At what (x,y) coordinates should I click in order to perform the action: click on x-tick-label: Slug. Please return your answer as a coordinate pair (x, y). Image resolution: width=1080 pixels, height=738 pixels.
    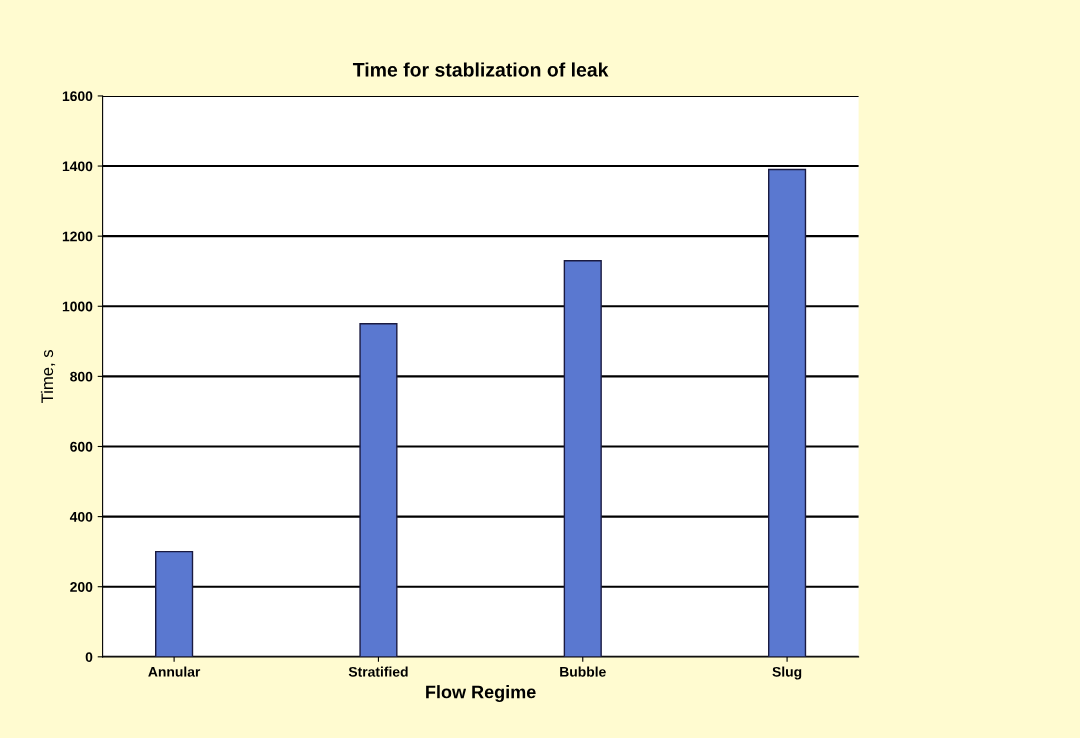
    Looking at the image, I should click on (787, 673).